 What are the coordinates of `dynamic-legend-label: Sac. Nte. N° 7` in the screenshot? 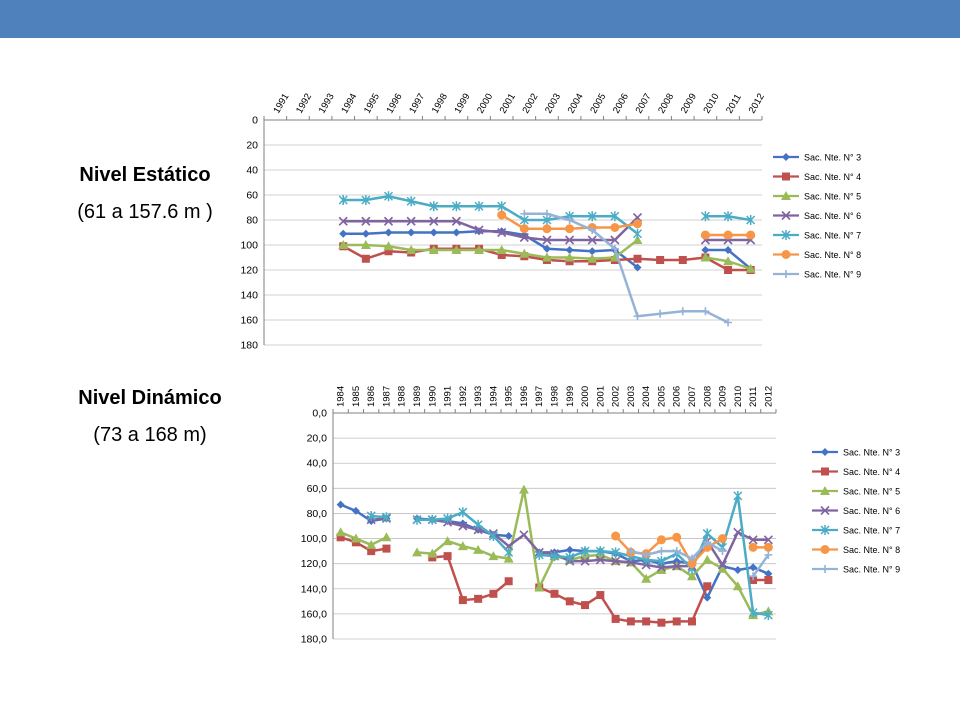 It's located at (871, 531).